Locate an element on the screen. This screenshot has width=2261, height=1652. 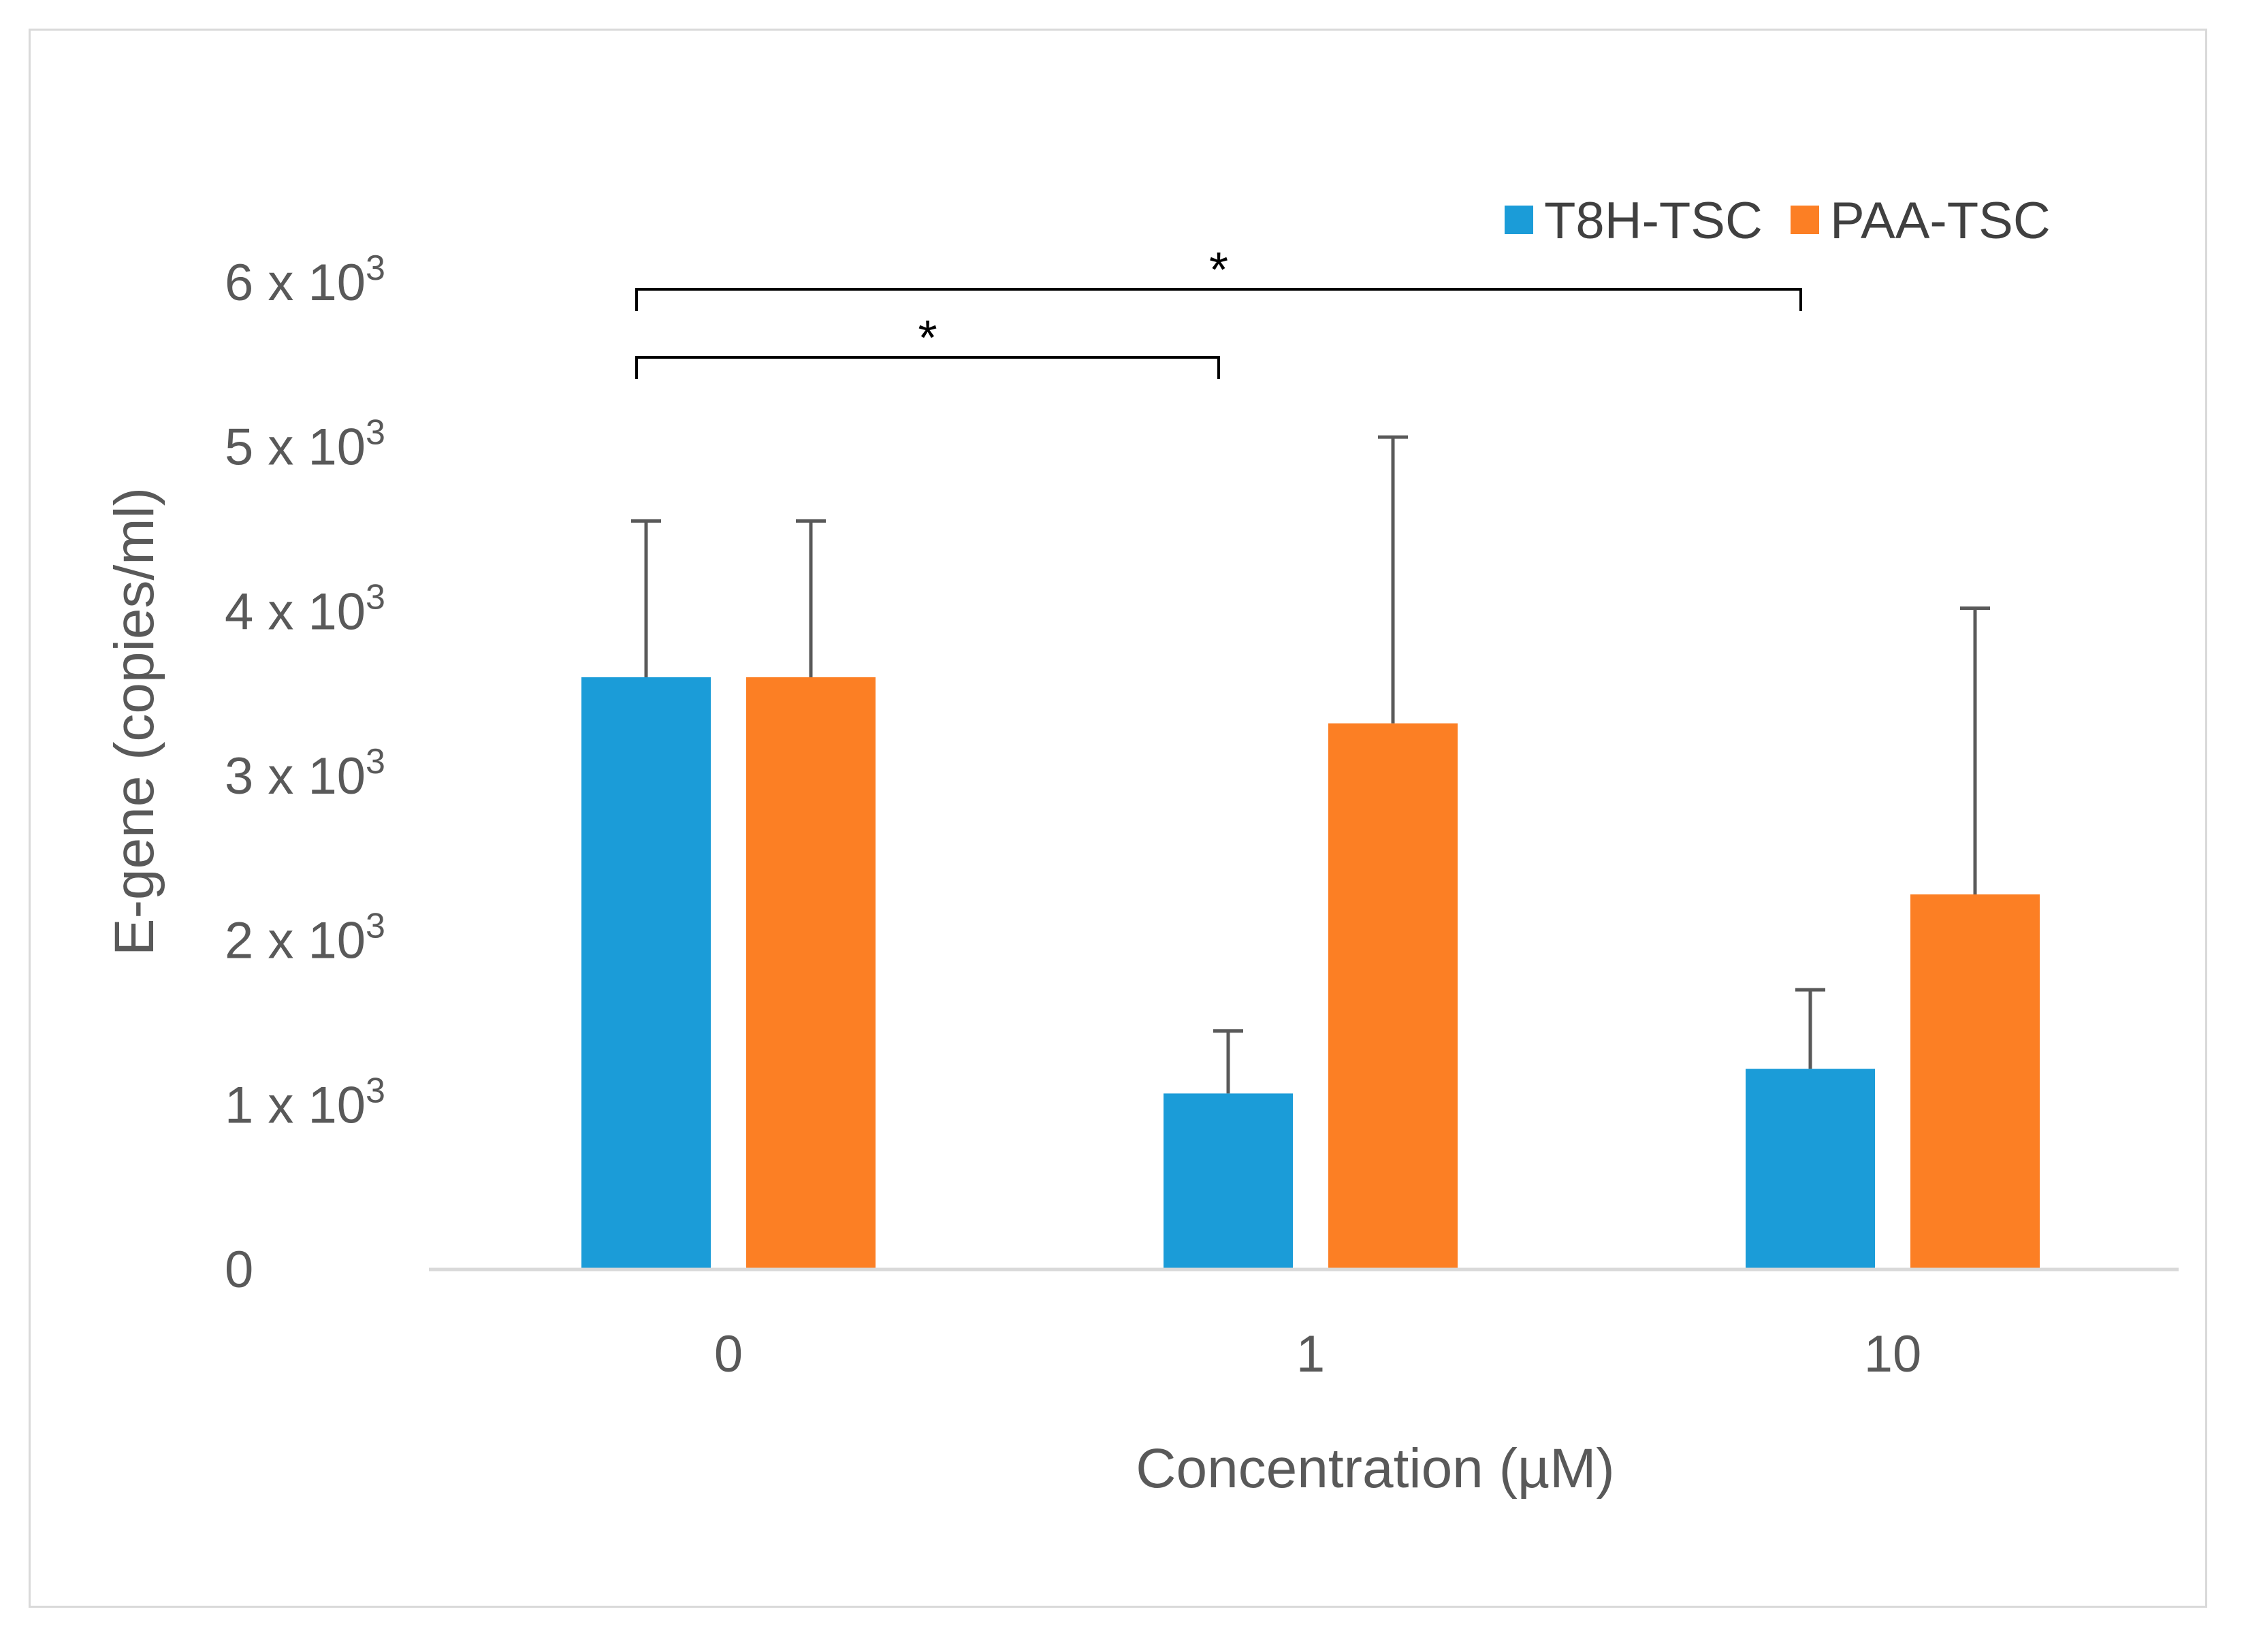
y-tick-base: 2 x 10 is located at coordinates (295, 941).